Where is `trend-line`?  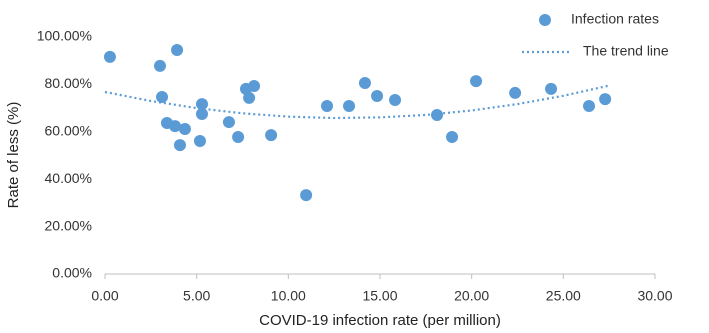
trend-line is located at coordinates (357, 102).